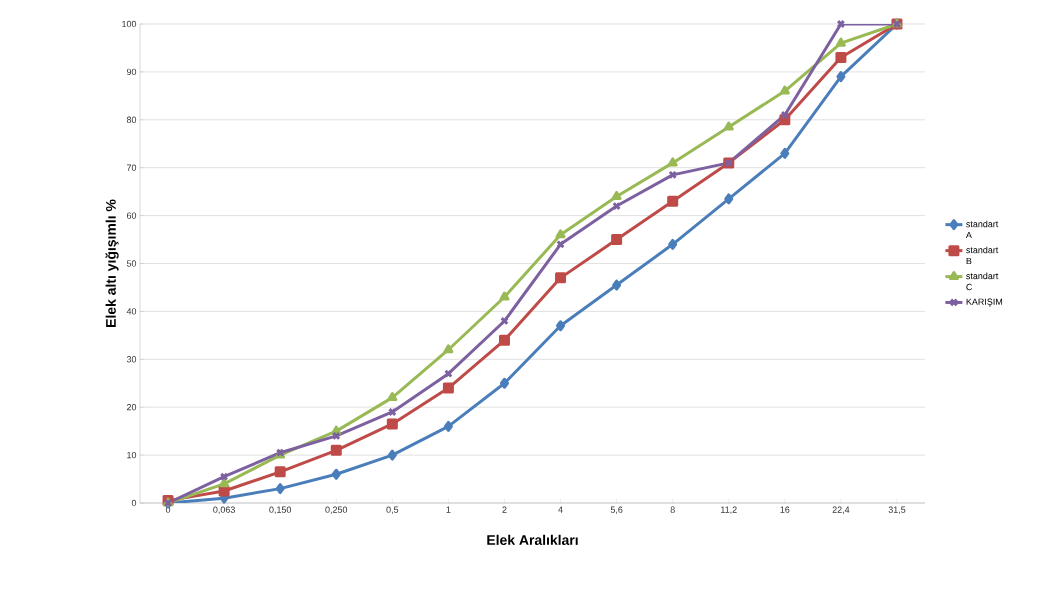 The image size is (1051, 607). I want to click on legend-label: KARIŞIM, so click(984, 302).